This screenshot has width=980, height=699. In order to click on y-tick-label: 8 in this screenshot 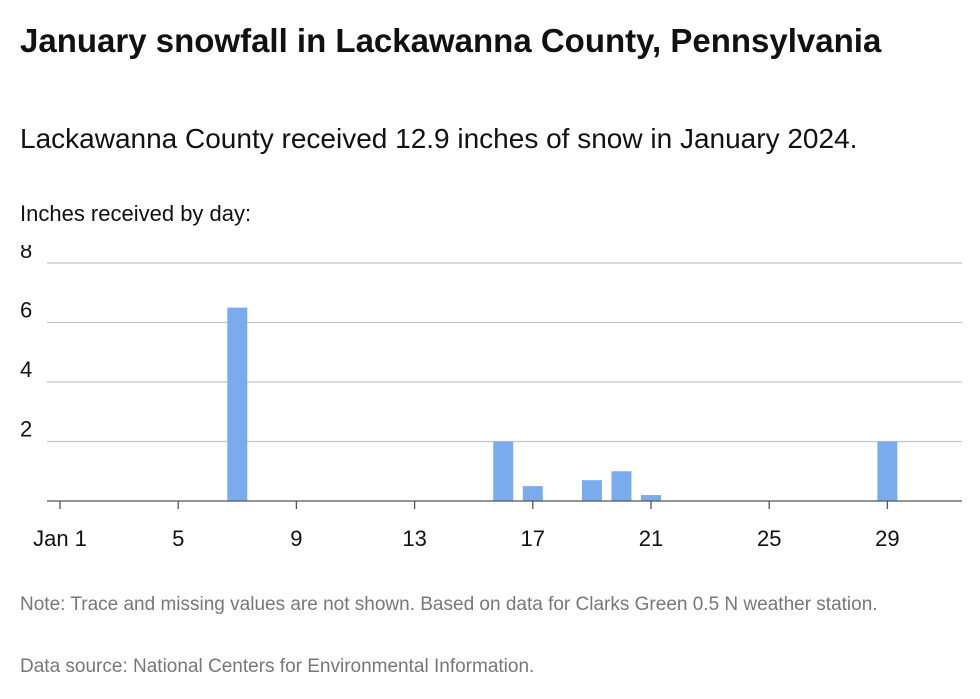, I will do `click(26, 254)`.